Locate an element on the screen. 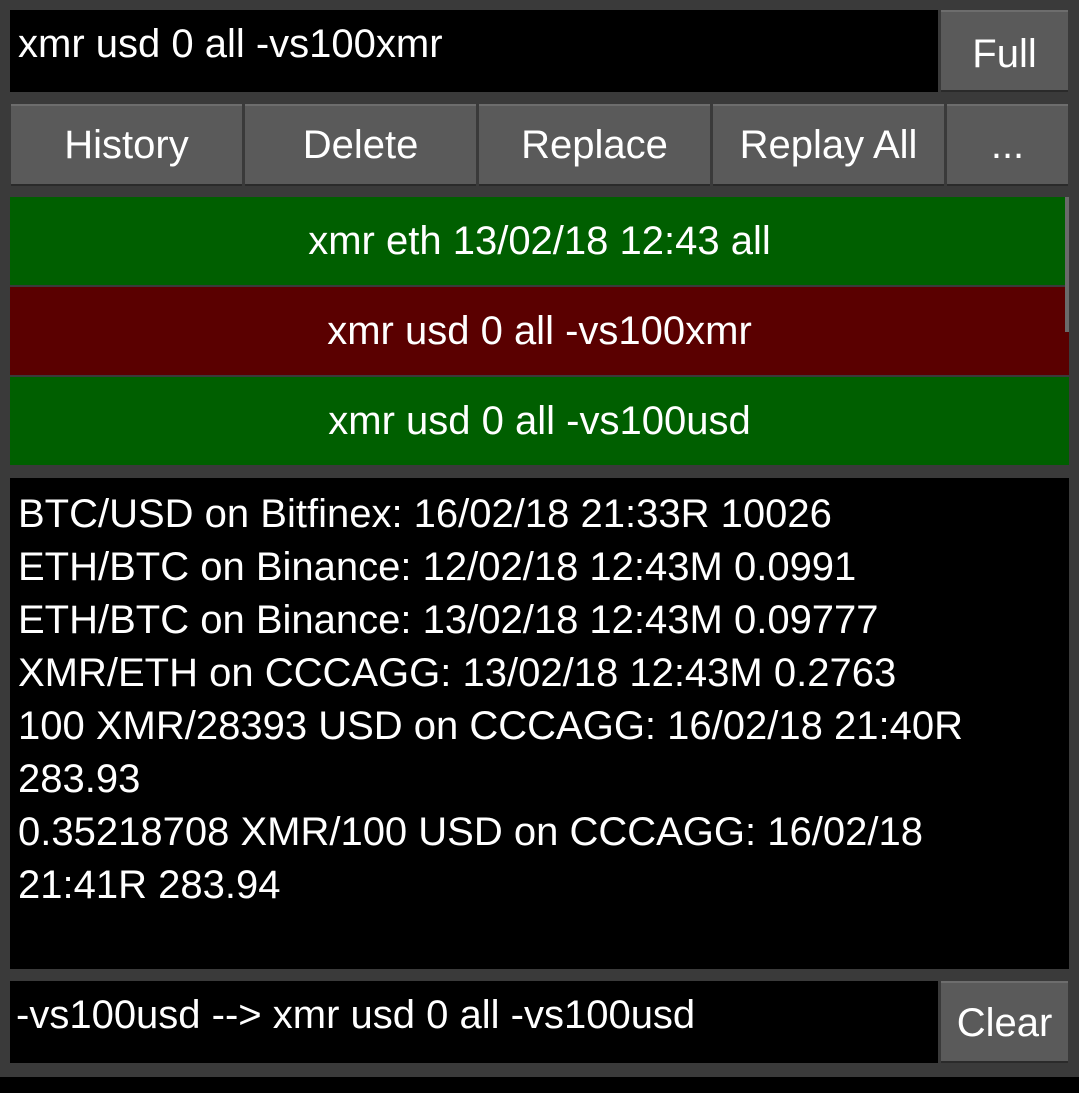 The height and width of the screenshot is (1093, 1079). command-input: xmr usd 0 all -vs100xmr is located at coordinates (474, 51).